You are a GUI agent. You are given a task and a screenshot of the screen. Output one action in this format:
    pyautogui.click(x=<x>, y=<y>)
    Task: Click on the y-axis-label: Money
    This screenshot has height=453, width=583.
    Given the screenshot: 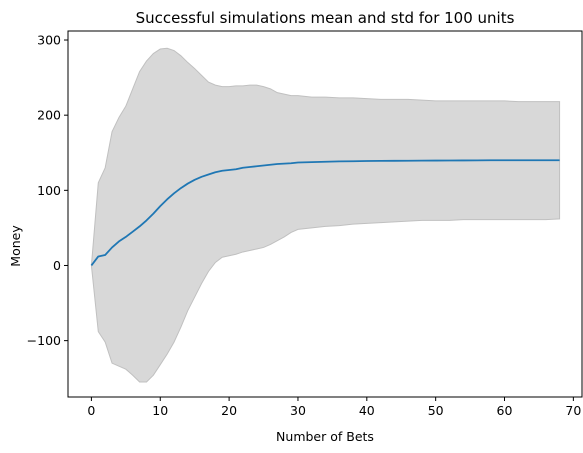 What is the action you would take?
    pyautogui.click(x=15, y=246)
    